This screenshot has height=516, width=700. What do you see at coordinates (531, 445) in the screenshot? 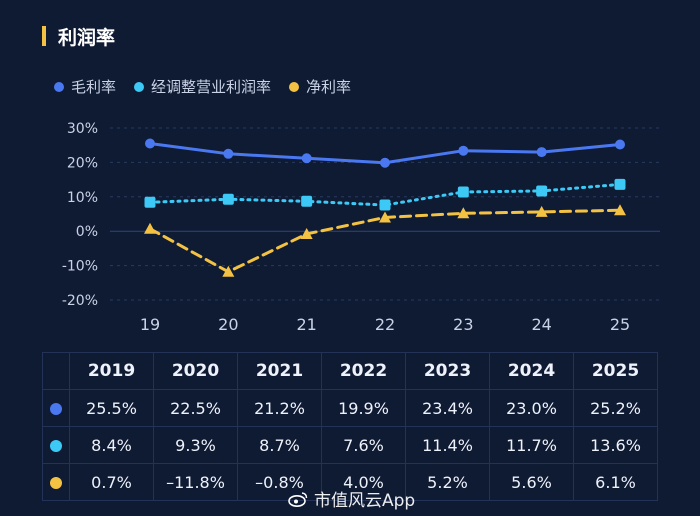
I see `table-cell: 11.7%` at bounding box center [531, 445].